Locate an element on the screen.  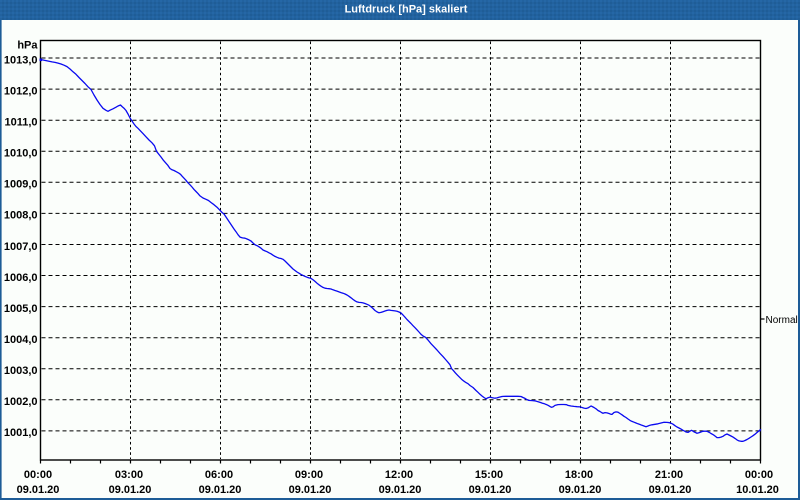
svg-text: 1010,0 is located at coordinates (21, 154).